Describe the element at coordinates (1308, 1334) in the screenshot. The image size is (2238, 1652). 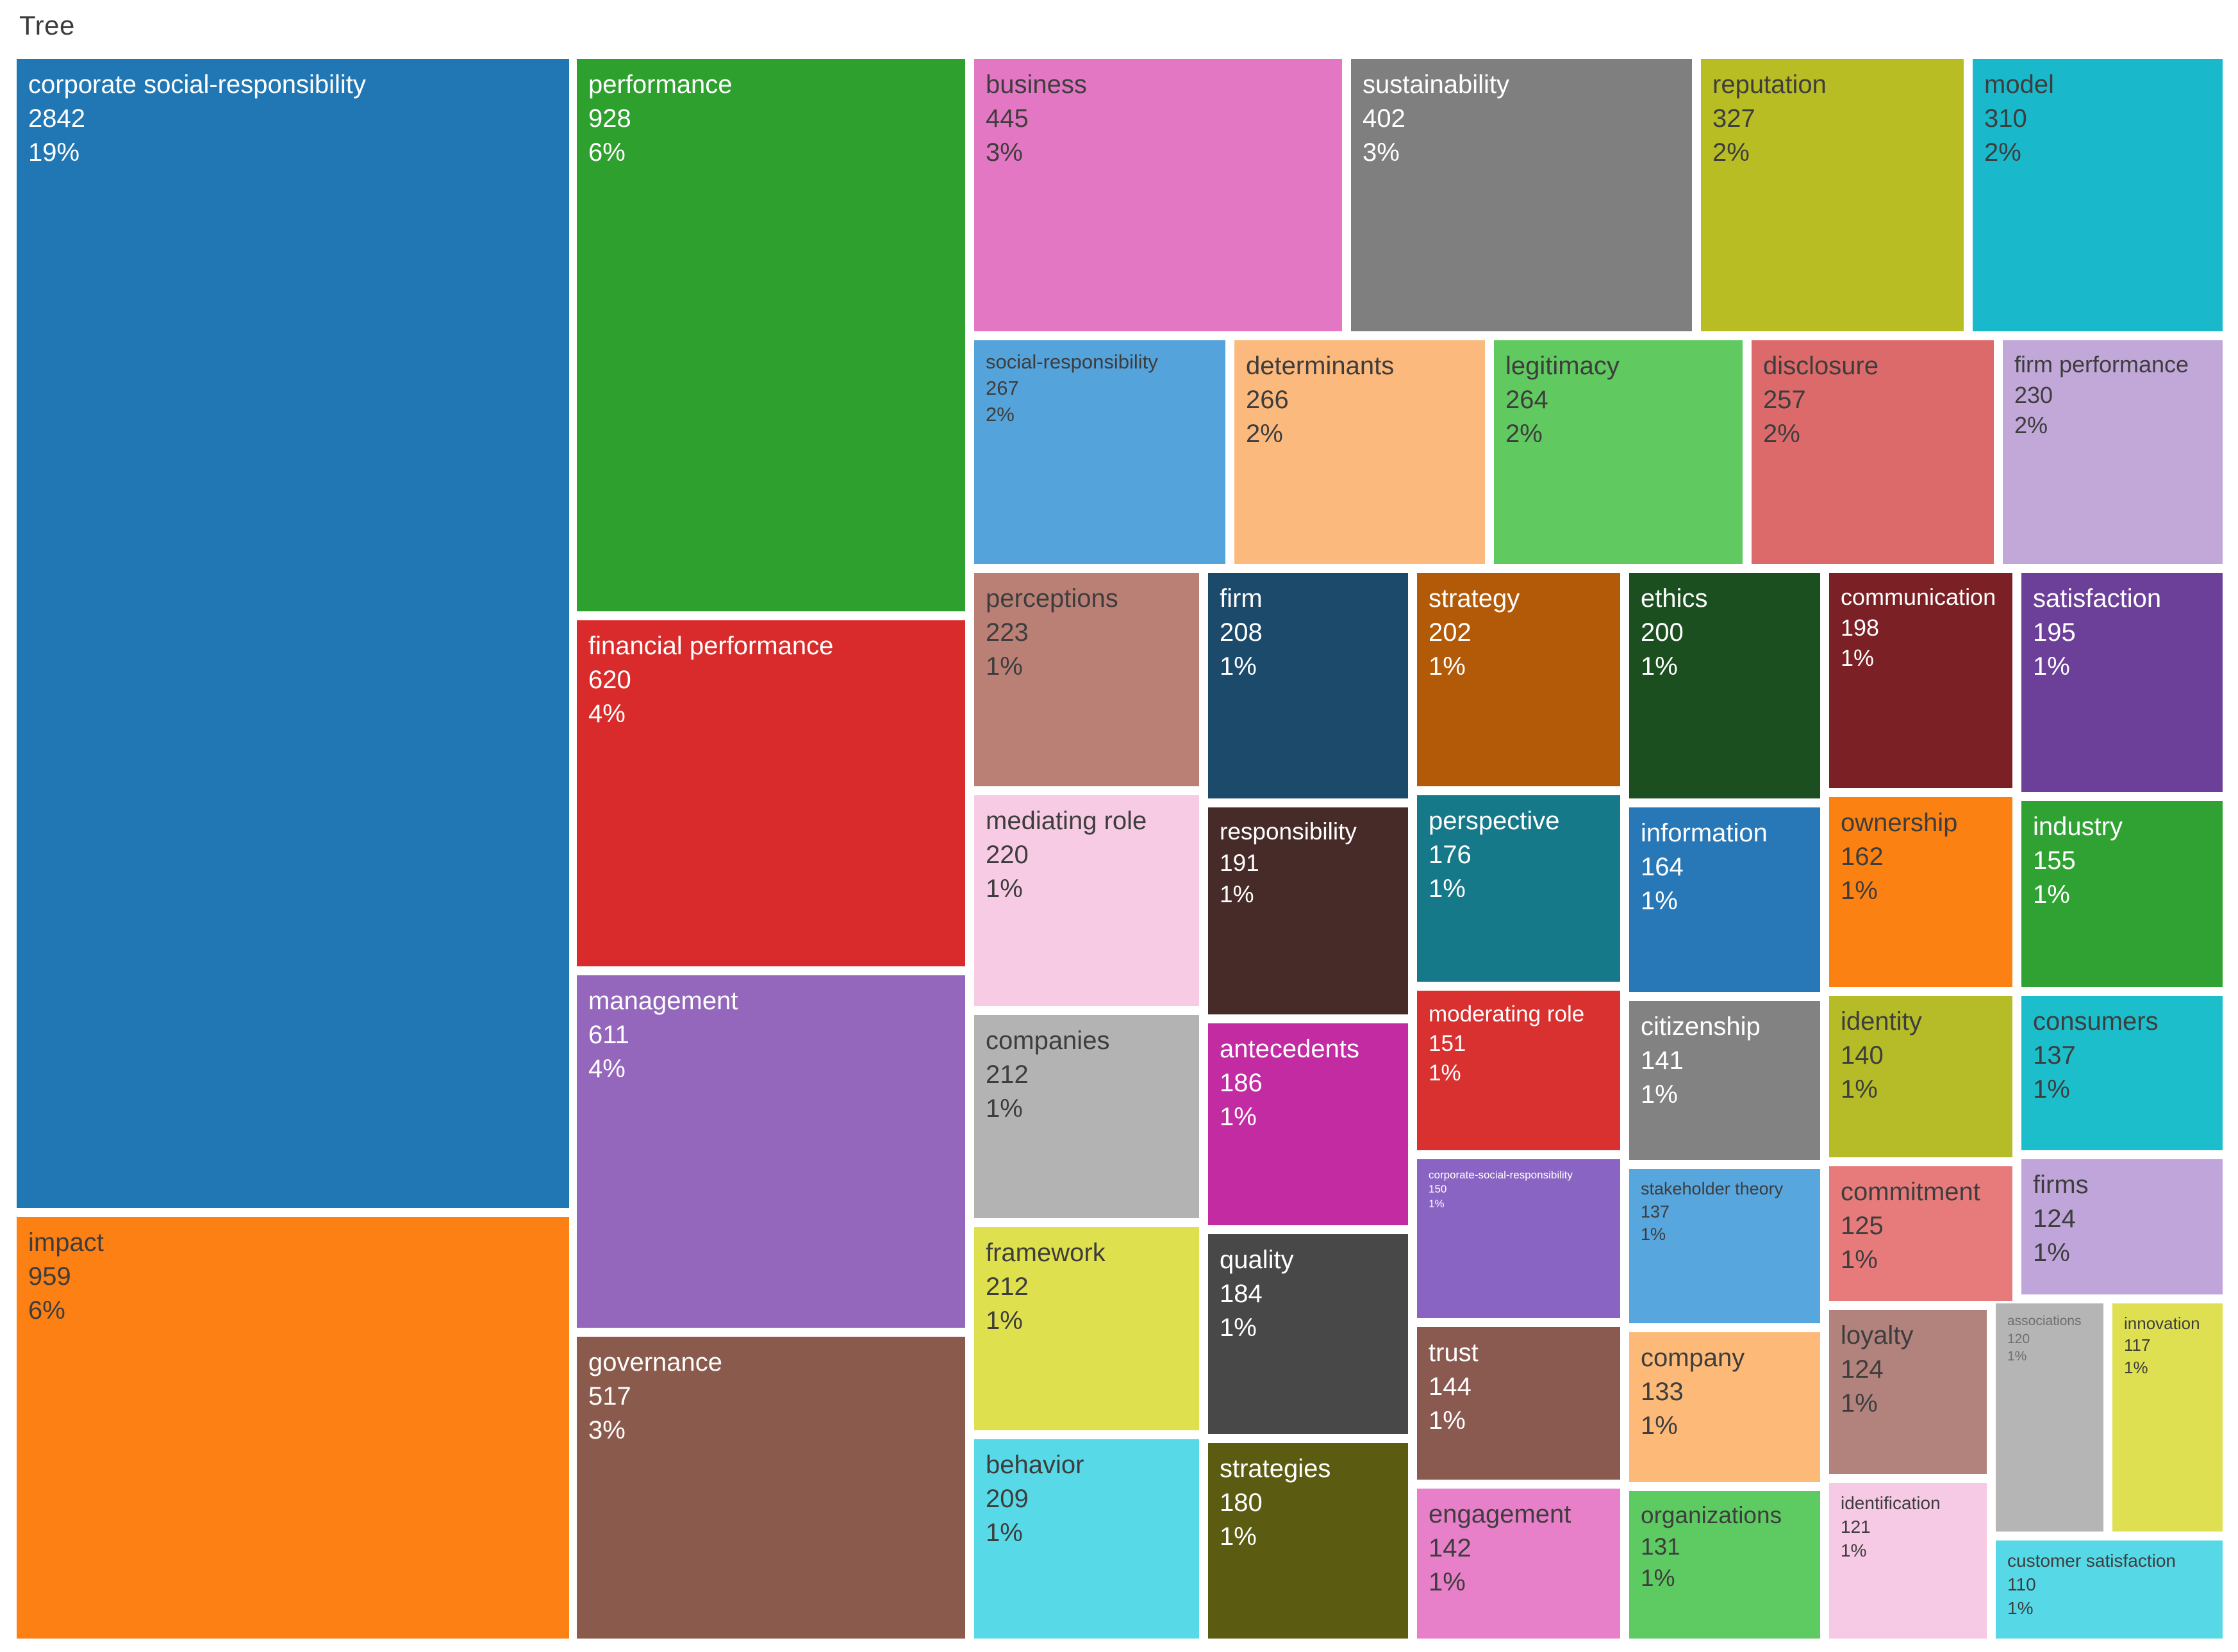
I see `treemap-cell-quality: quality 184 1%` at that location.